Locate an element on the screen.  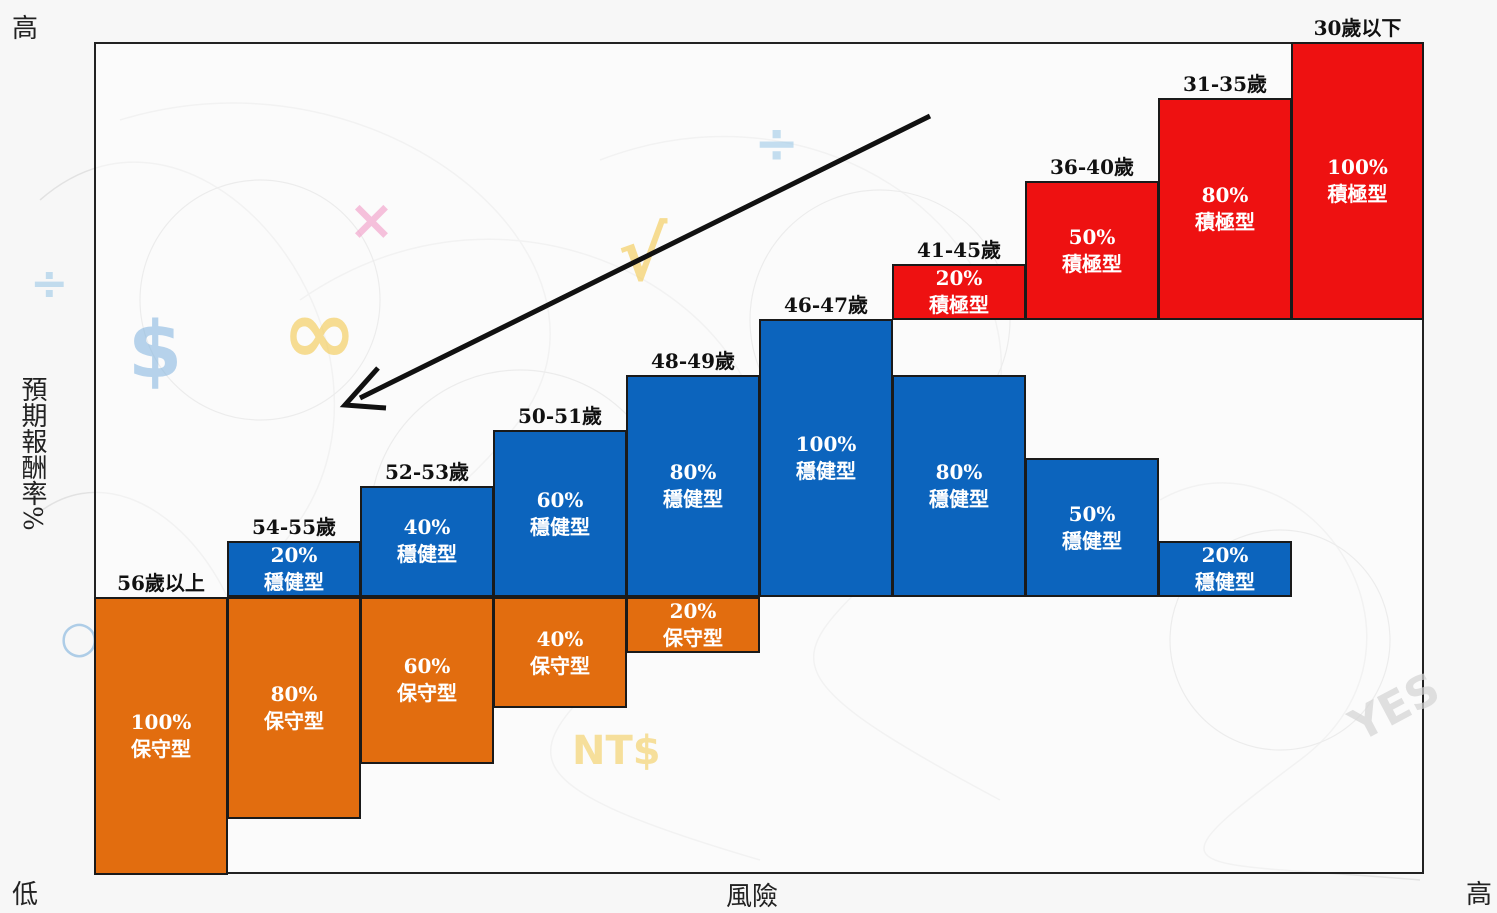
y-axis-low-label: 低 is located at coordinates (25, 895).